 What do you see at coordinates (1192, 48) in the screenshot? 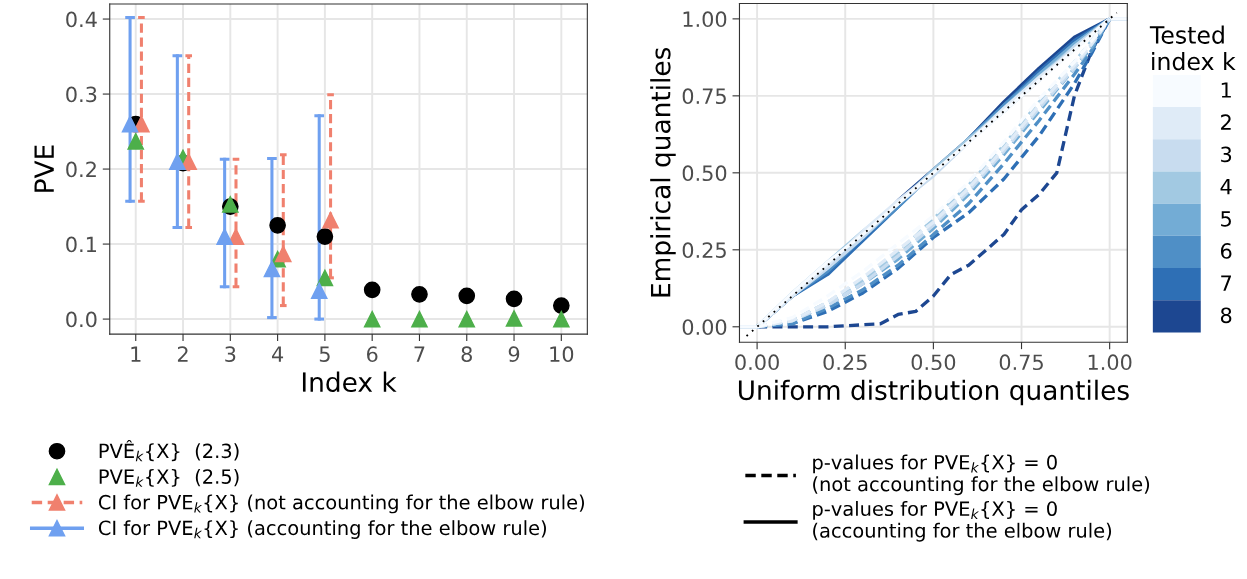
I see `legend-title: Tested index k` at bounding box center [1192, 48].